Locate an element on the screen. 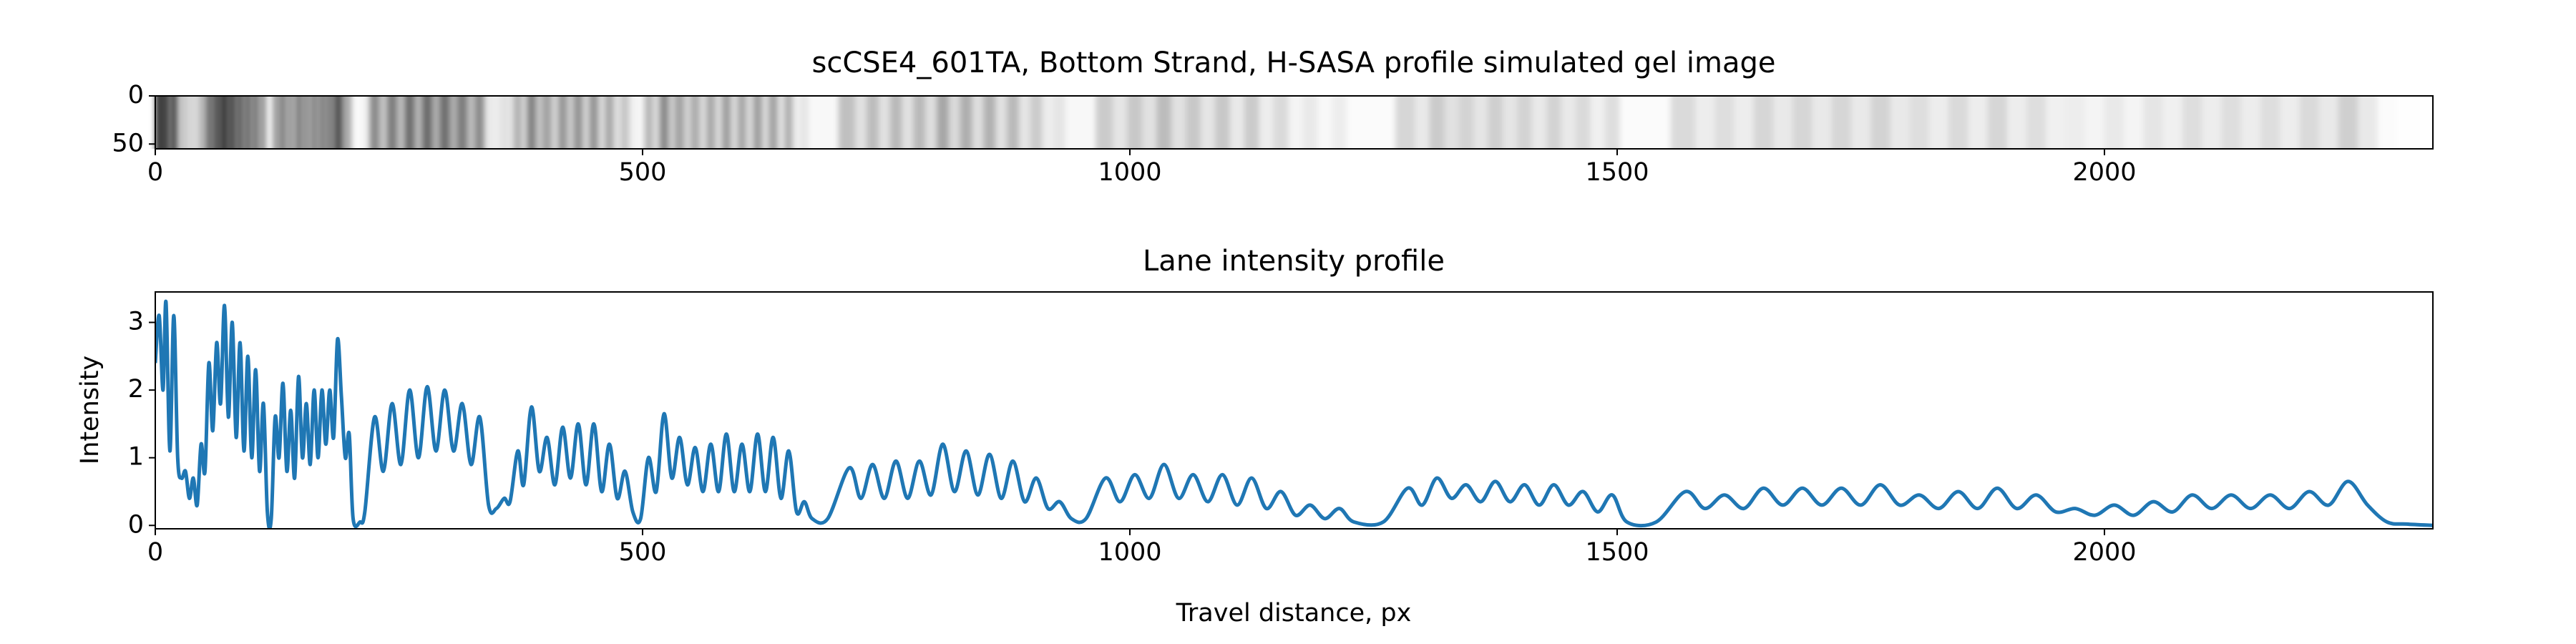 Image resolution: width=2576 pixels, height=644 pixels. y-tick-label: 0 is located at coordinates (136, 95).